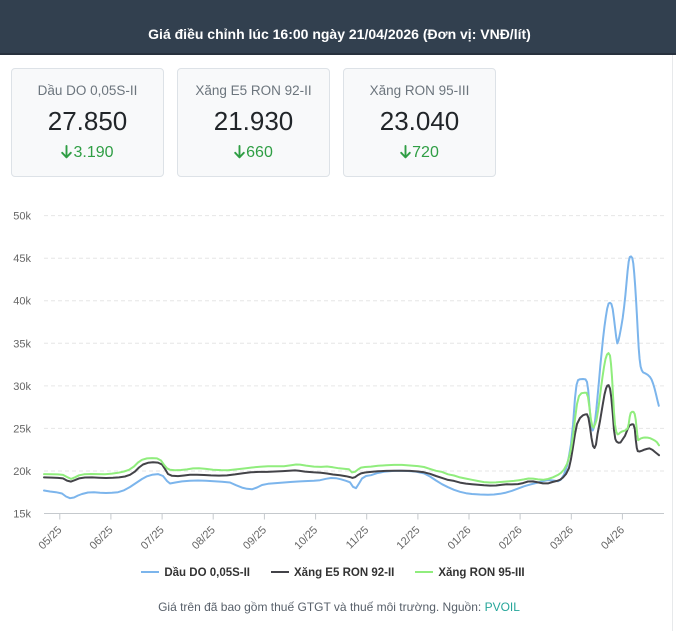  Describe the element at coordinates (613, 538) in the screenshot. I see `svg-text: 04/26` at that location.